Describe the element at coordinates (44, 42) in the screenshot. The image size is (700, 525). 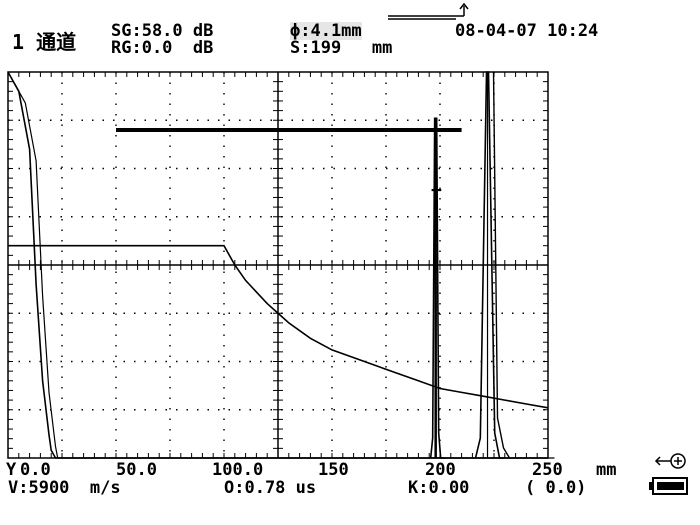
I see `channel-label: 1 通道` at that location.